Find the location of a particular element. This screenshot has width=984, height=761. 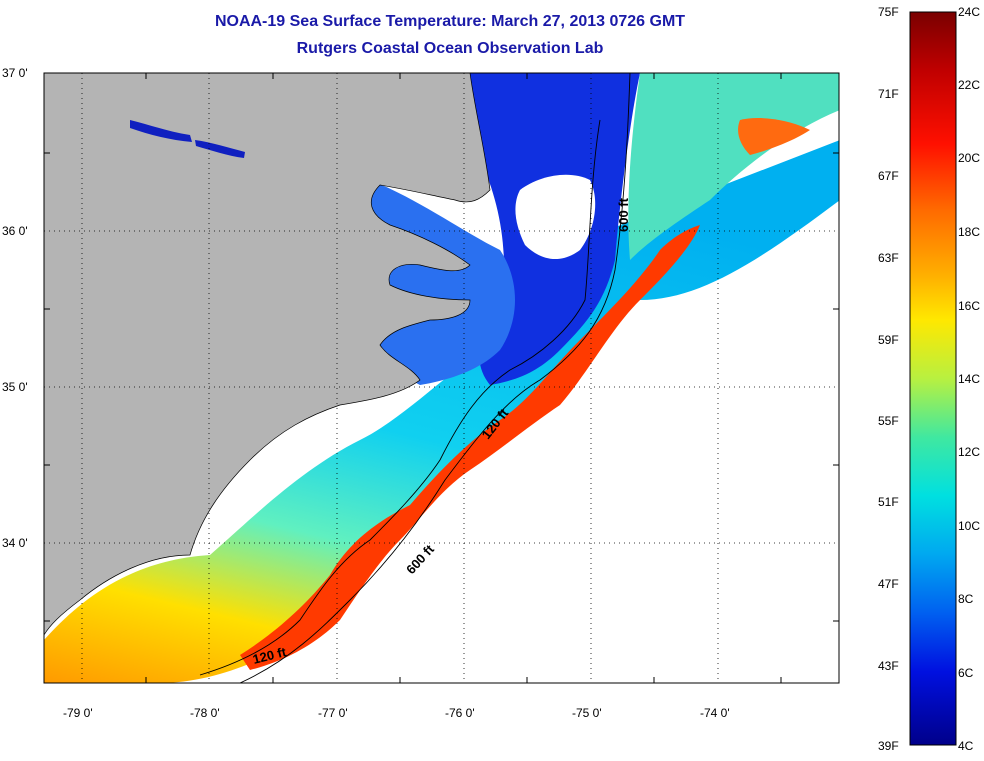

colorbar-f-label: 71F is located at coordinates (888, 94).